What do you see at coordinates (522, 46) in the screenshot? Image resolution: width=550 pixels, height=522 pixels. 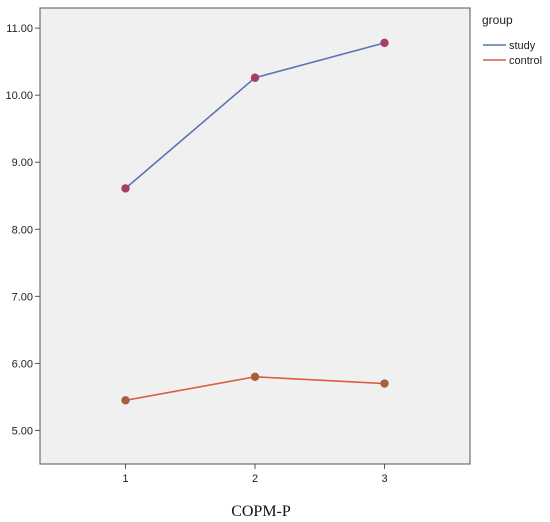 I see `legend-label-study: study` at bounding box center [522, 46].